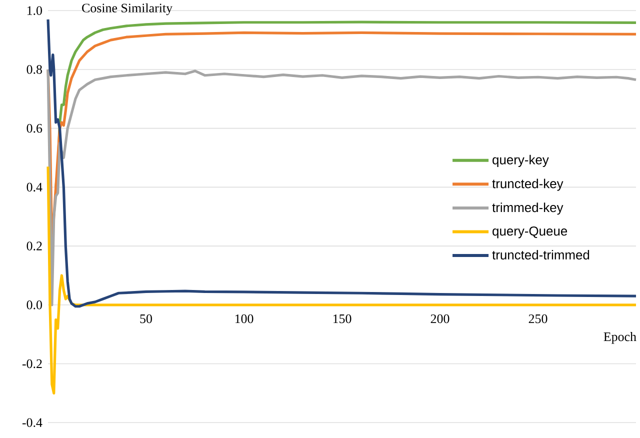  Describe the element at coordinates (541, 255) in the screenshot. I see `legend-label: truncted-trimmed` at that location.